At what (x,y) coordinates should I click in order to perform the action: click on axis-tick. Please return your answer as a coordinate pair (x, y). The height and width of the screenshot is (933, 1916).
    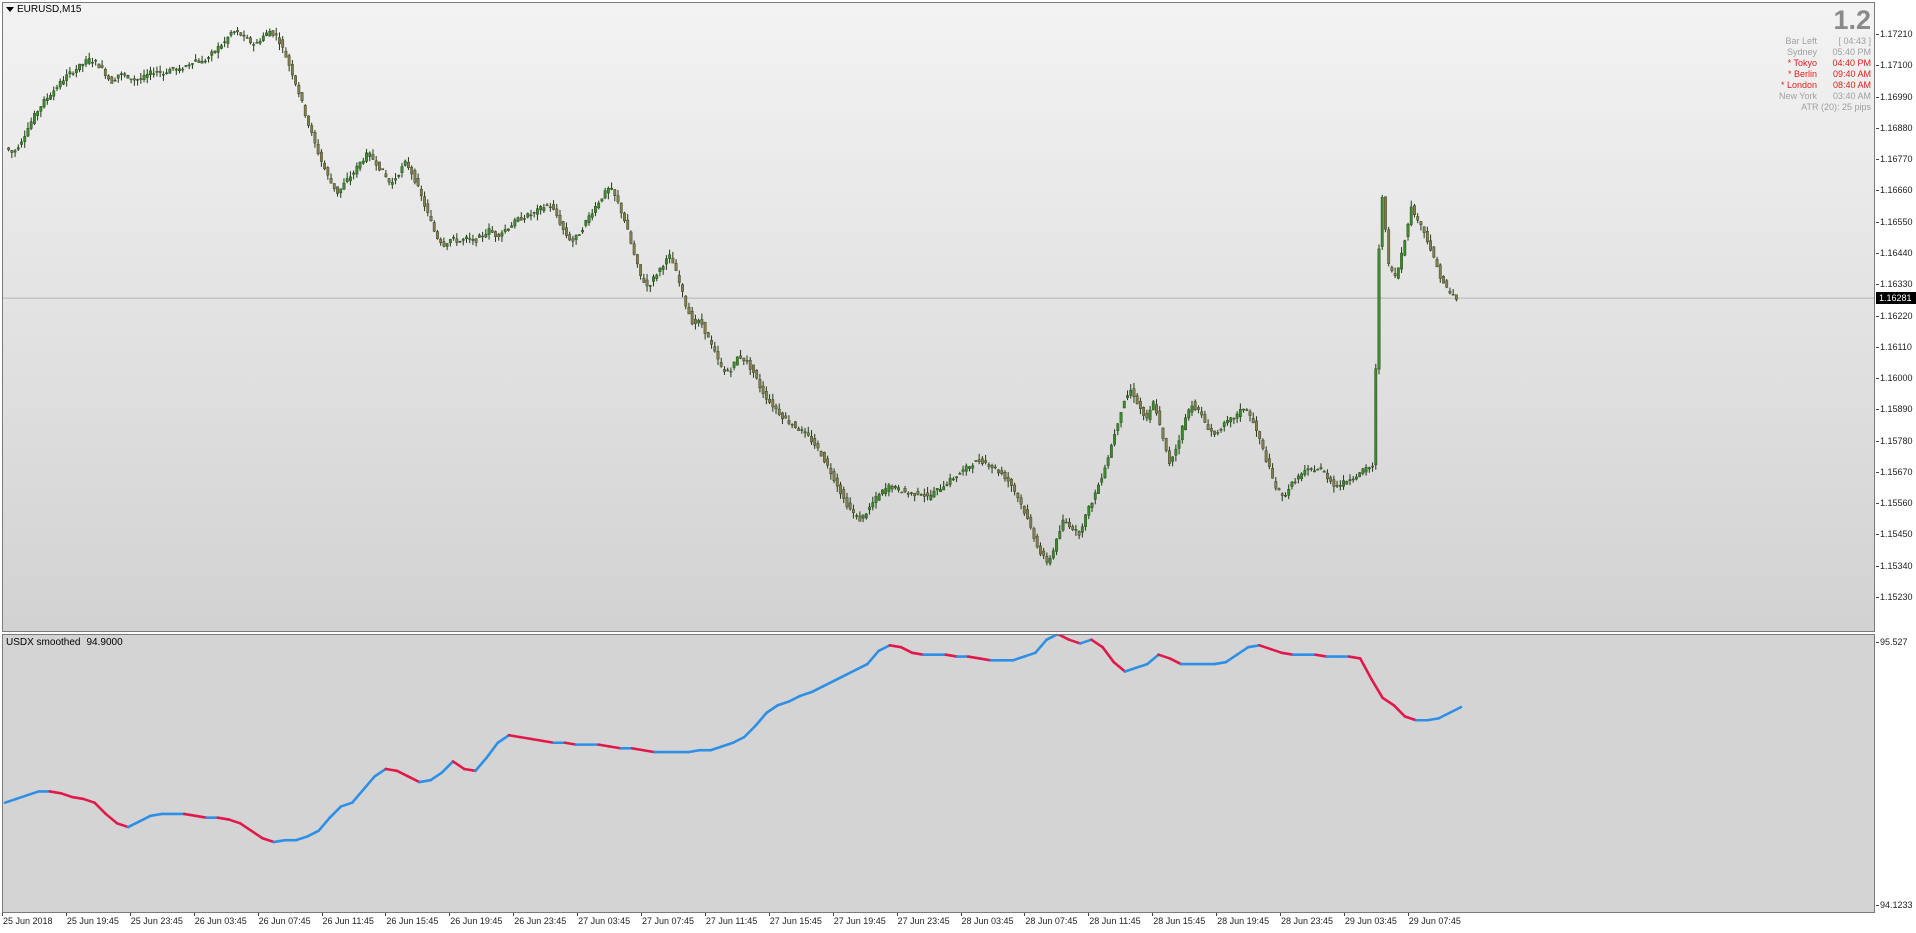
    Looking at the image, I should click on (1877, 472).